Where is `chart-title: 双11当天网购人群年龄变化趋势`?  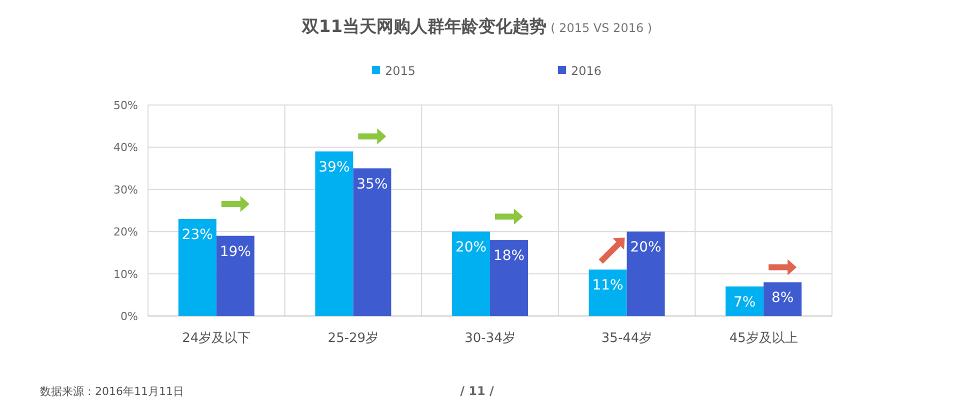
chart-title: 双11当天网购人群年龄变化趋势 is located at coordinates (423, 27).